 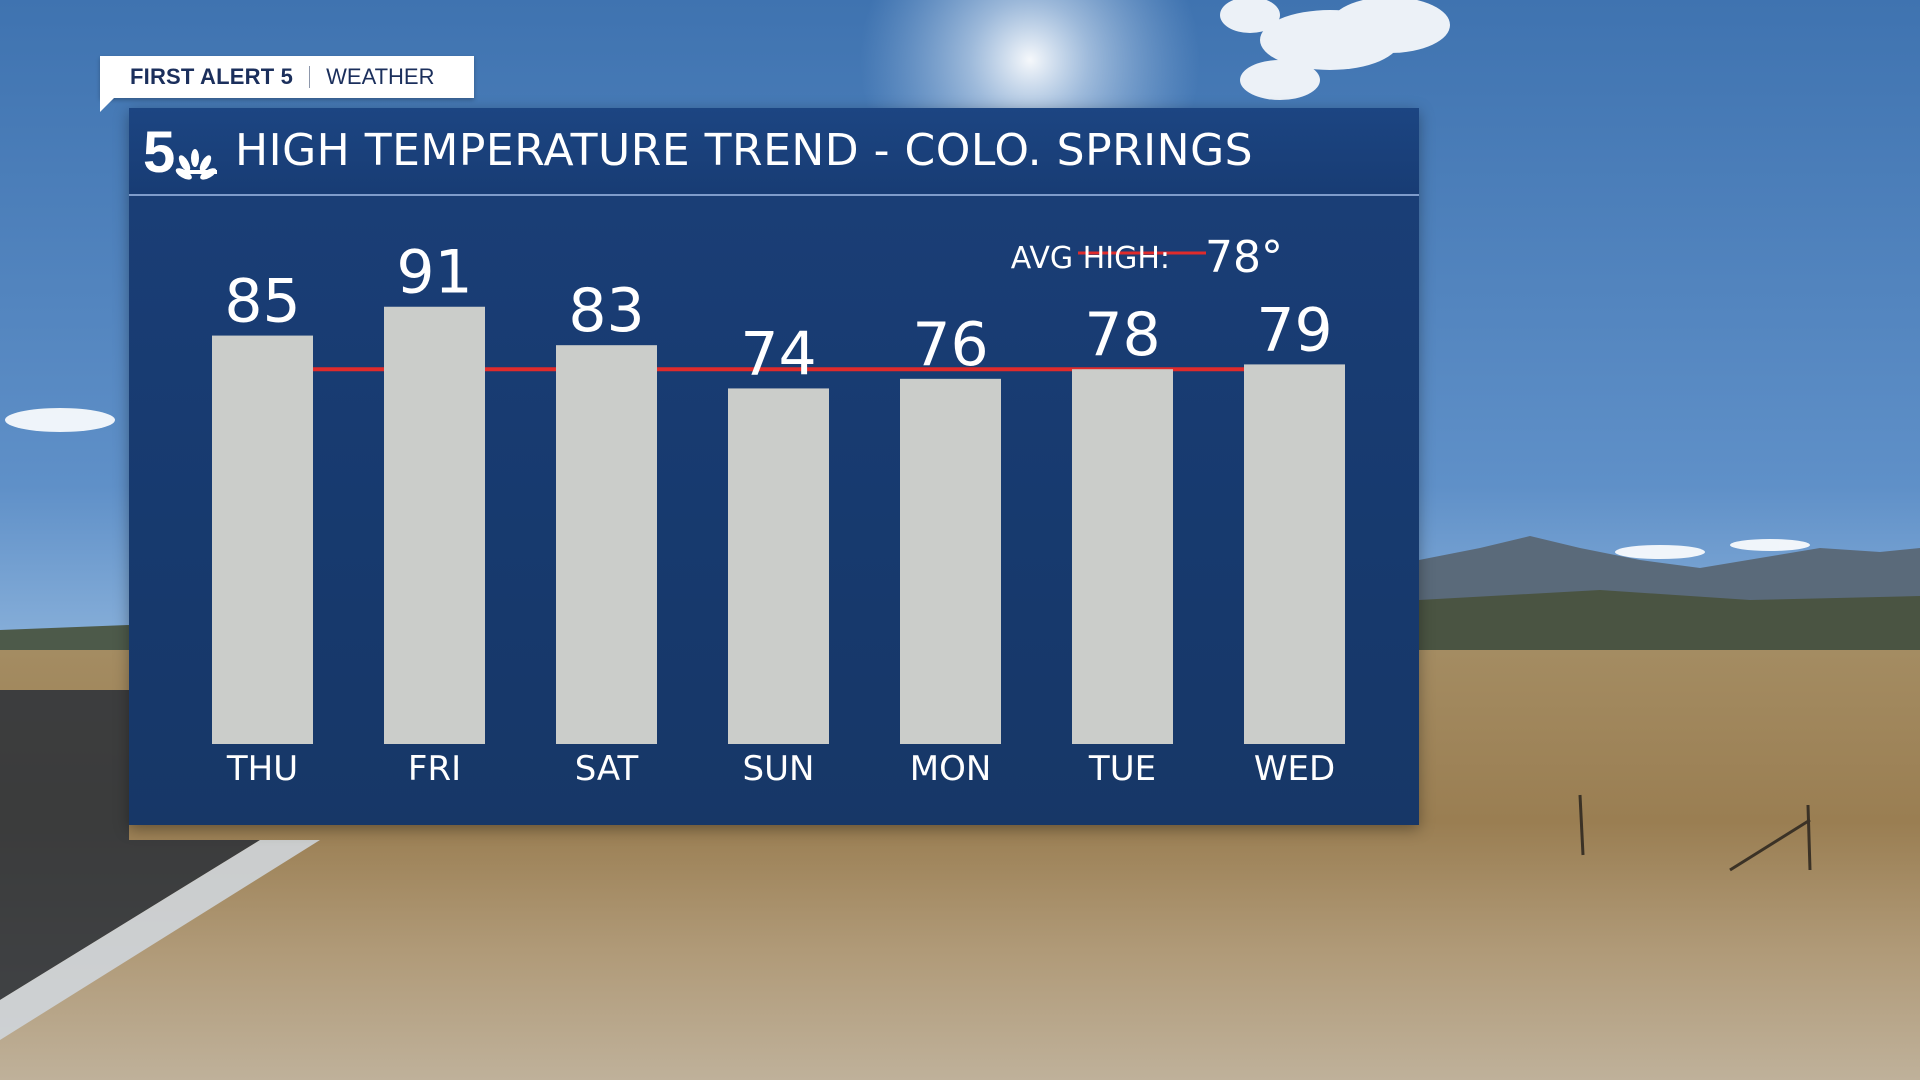 What do you see at coordinates (1122, 556) in the screenshot?
I see `bar-tue` at bounding box center [1122, 556].